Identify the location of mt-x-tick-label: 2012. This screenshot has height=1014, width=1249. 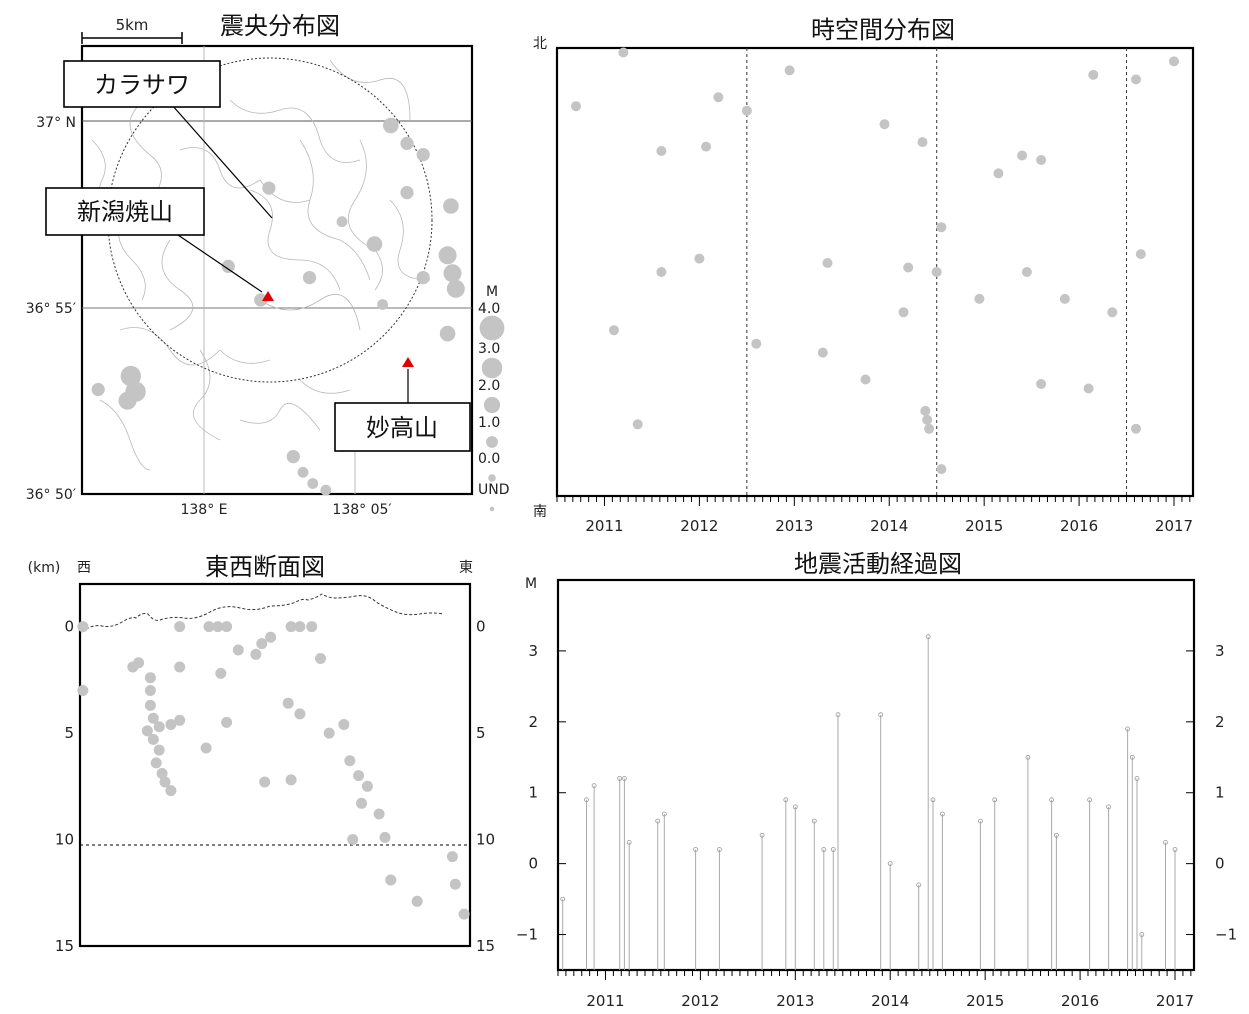
(700, 1001).